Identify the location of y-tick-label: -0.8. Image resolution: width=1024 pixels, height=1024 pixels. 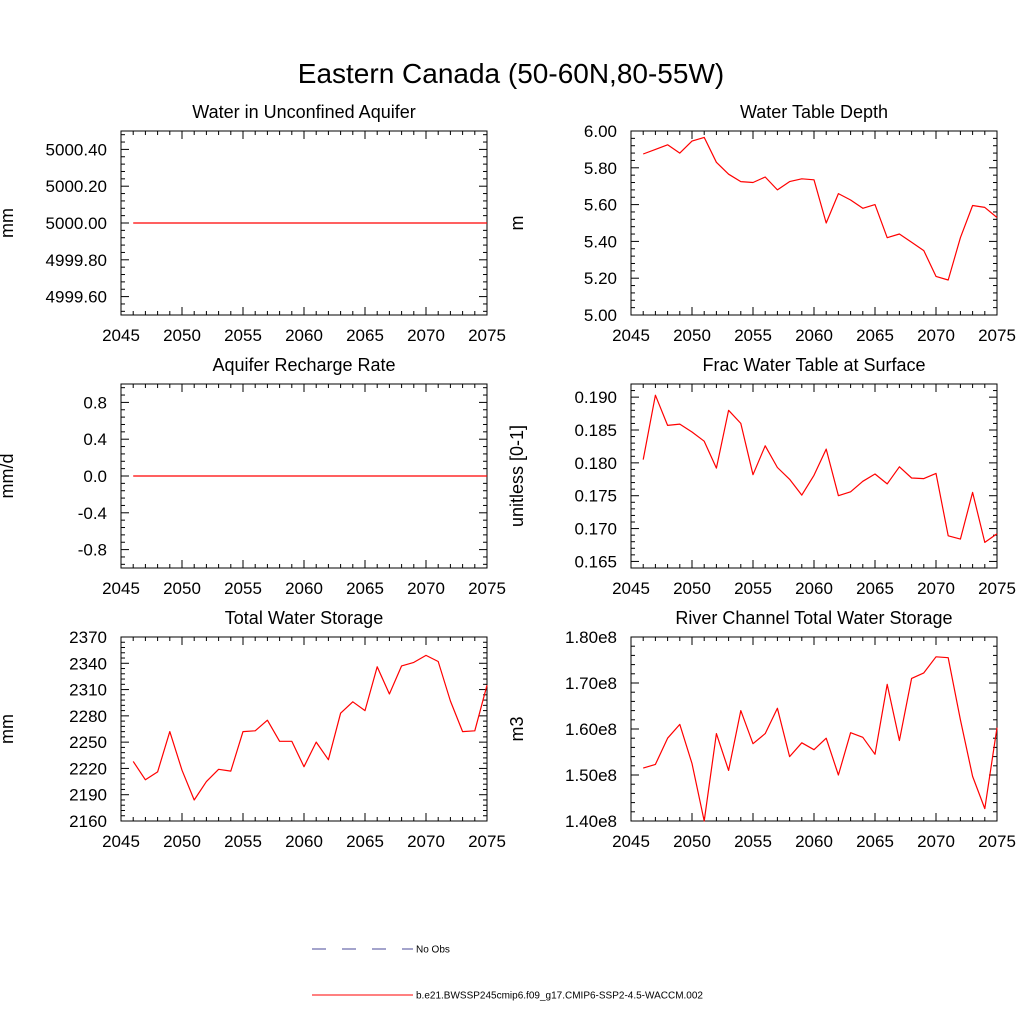
(92, 550).